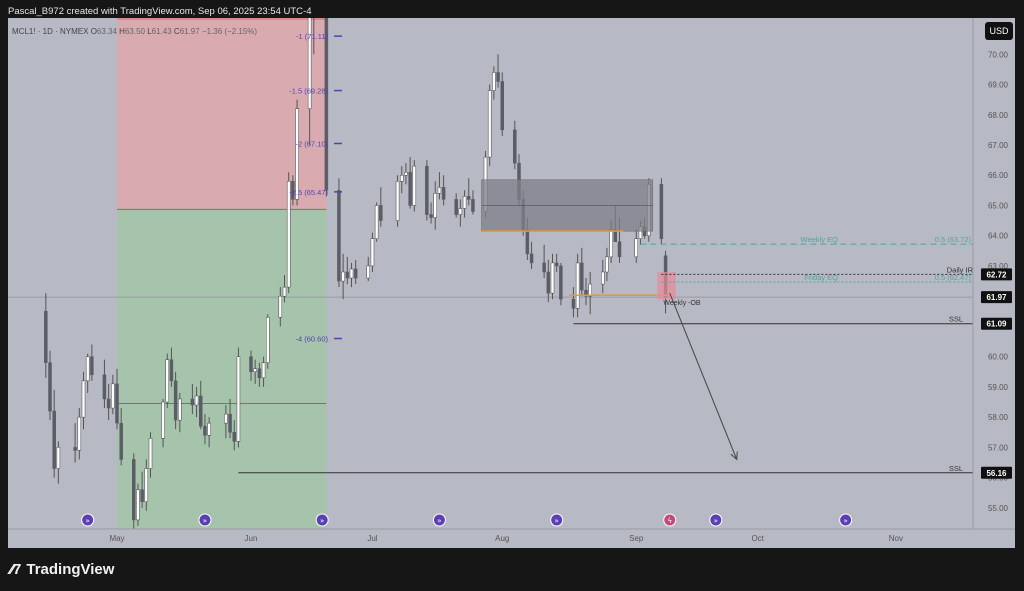 The width and height of the screenshot is (1024, 591). What do you see at coordinates (996, 473) in the screenshot?
I see `price-tag-label: 56.16` at bounding box center [996, 473].